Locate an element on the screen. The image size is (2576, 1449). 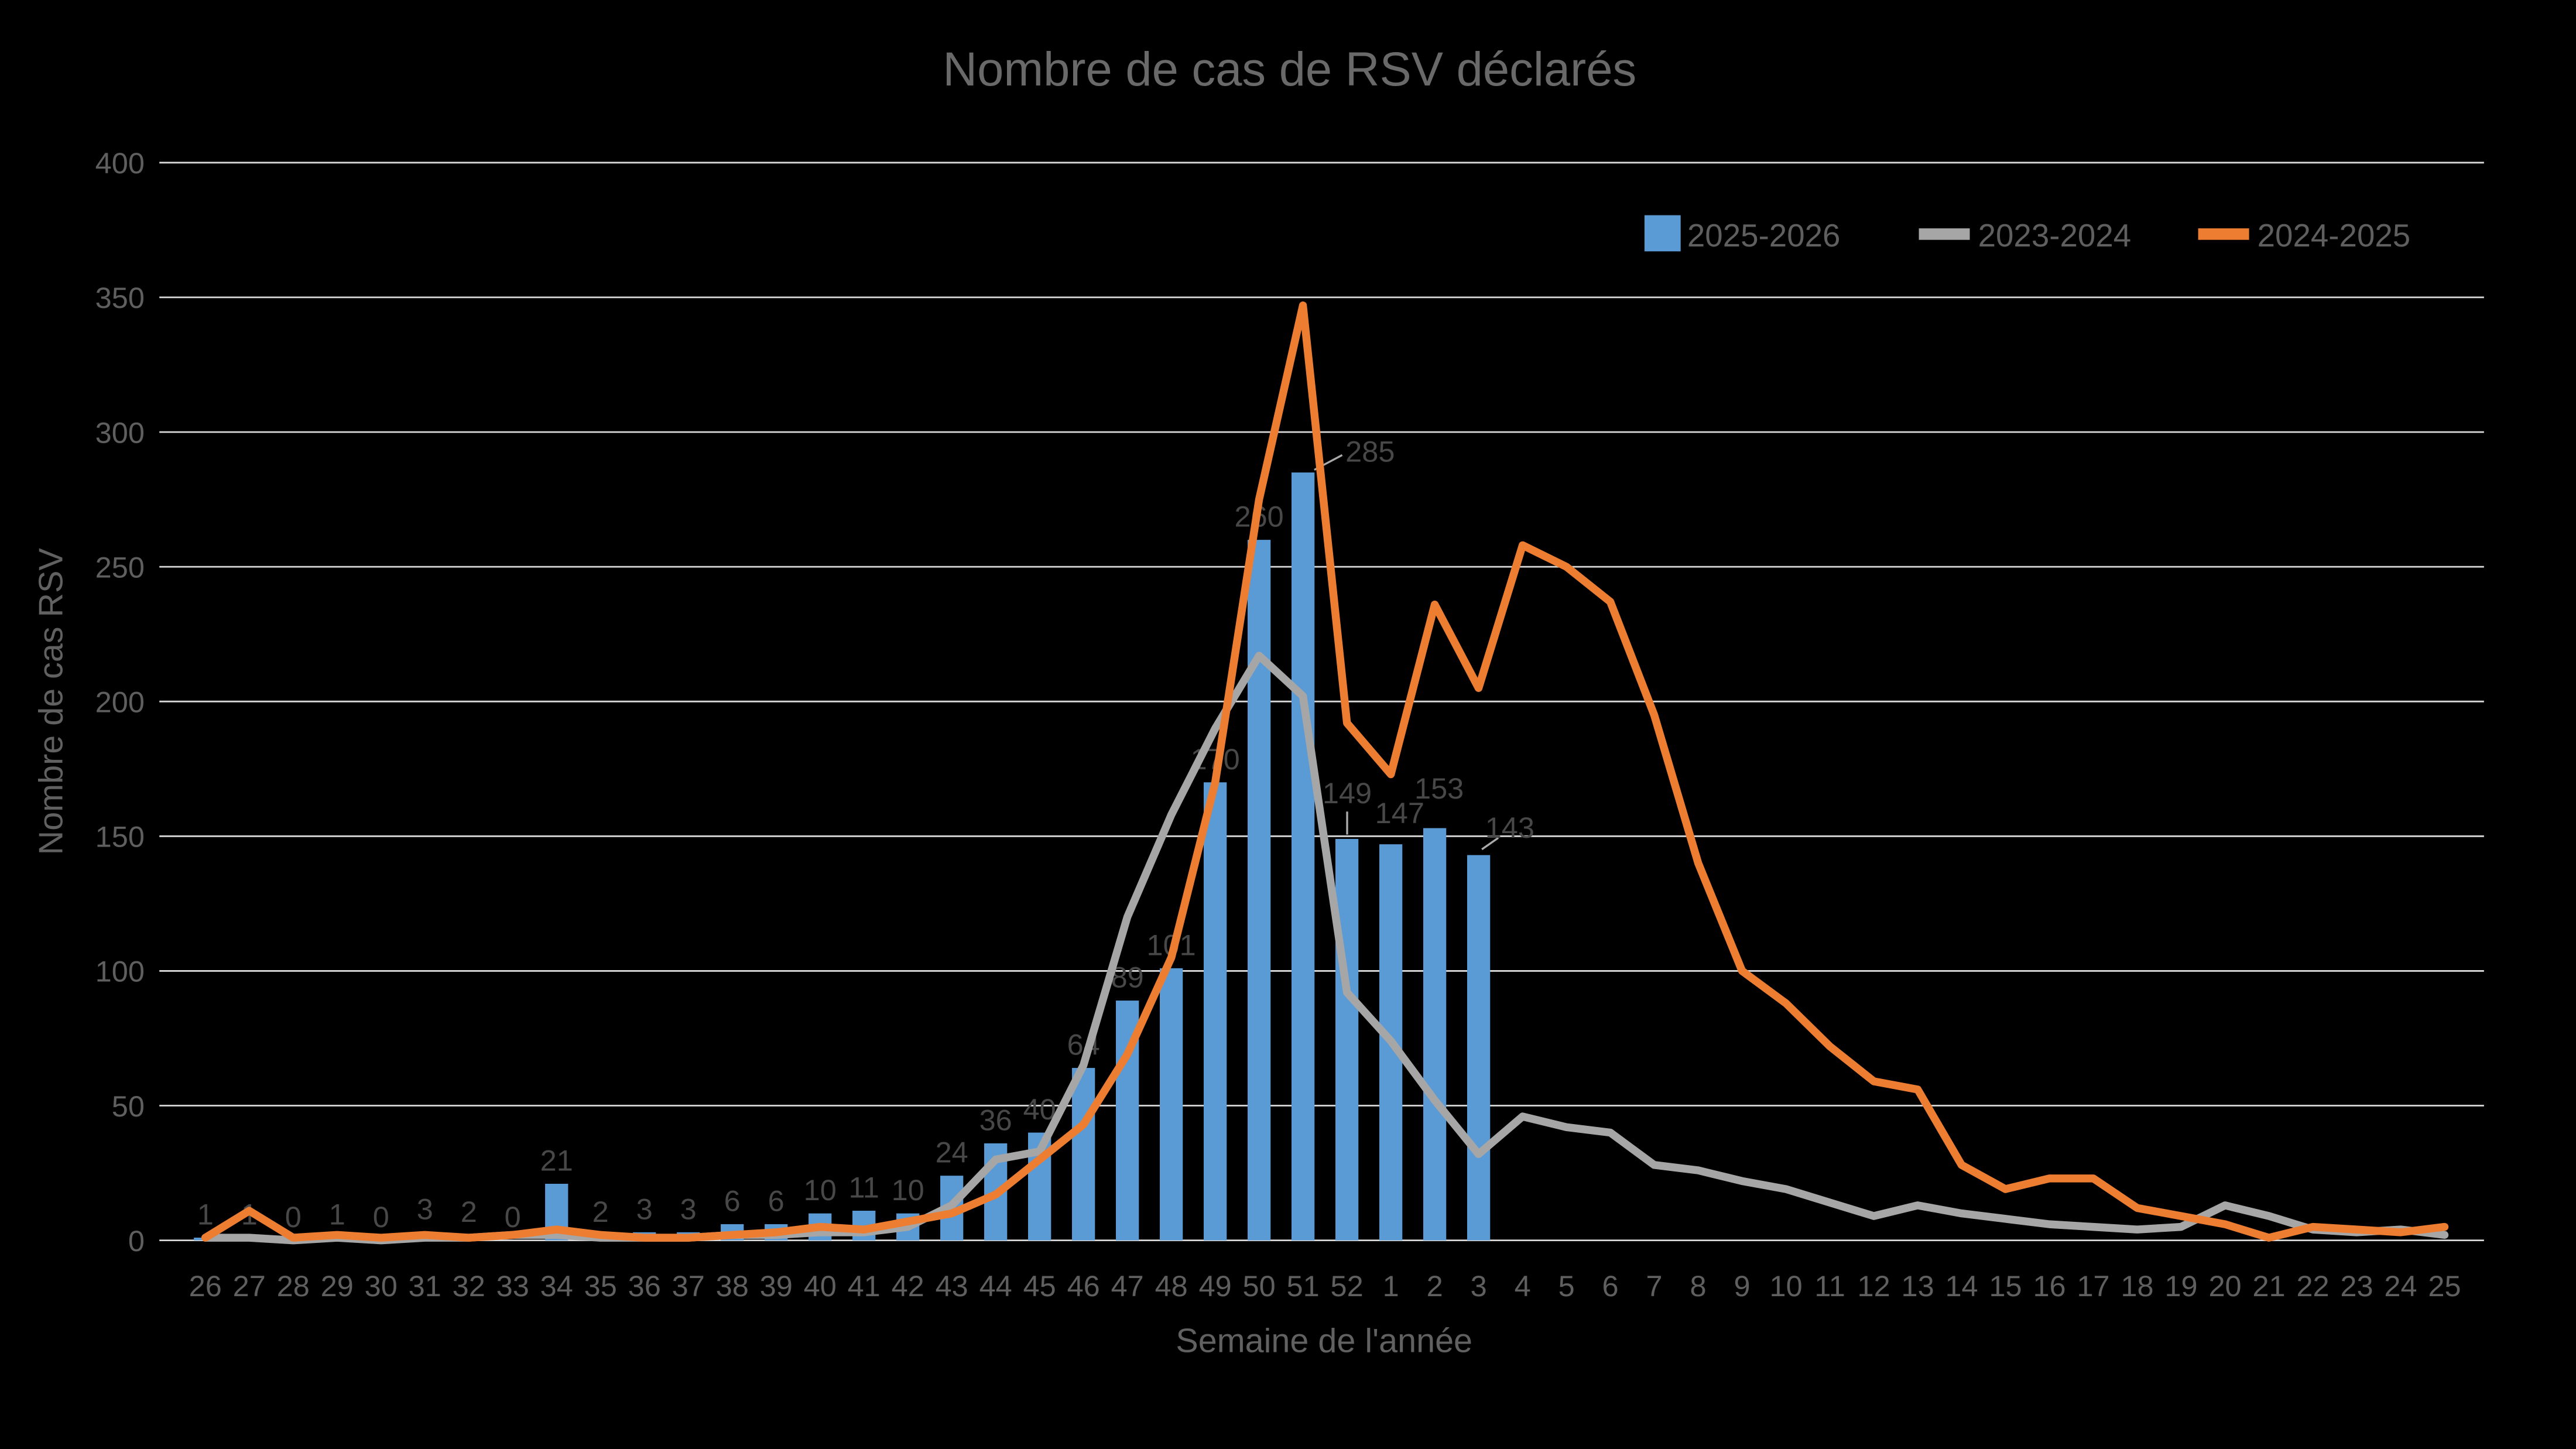
svg-text: 12 is located at coordinates (1873, 1286).